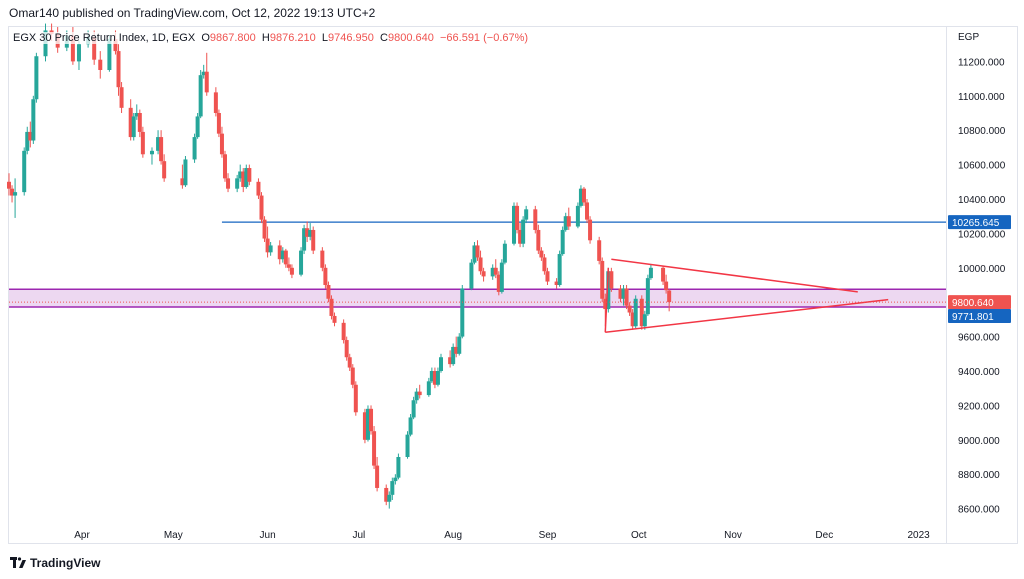 This screenshot has height=579, width=1024. I want to click on price-labels: 10265.645 9800.640 9771.801, so click(979, 269).